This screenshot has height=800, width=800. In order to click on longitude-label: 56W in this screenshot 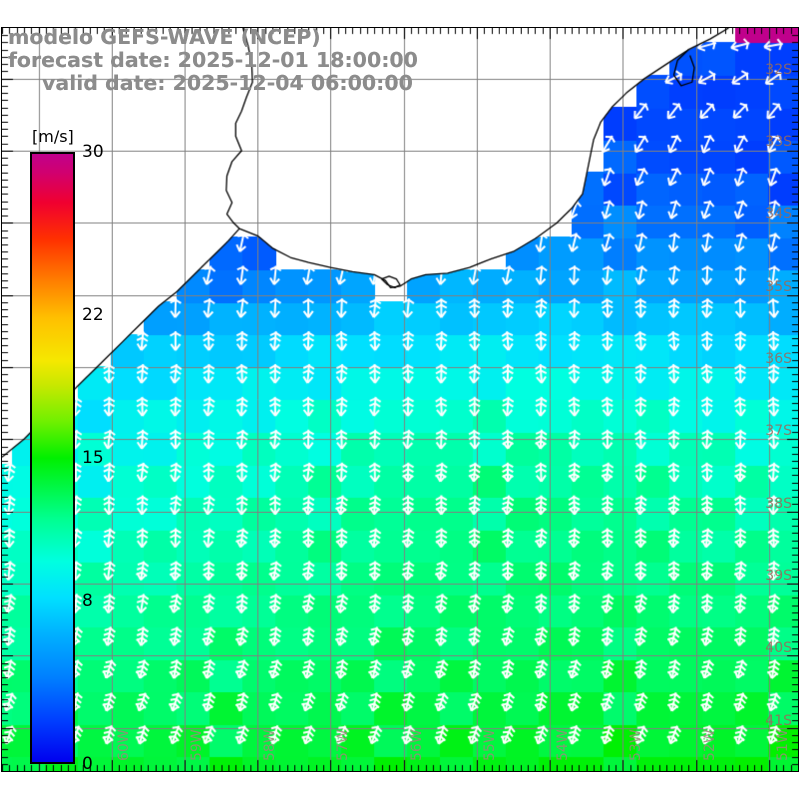, I will do `click(416, 745)`.